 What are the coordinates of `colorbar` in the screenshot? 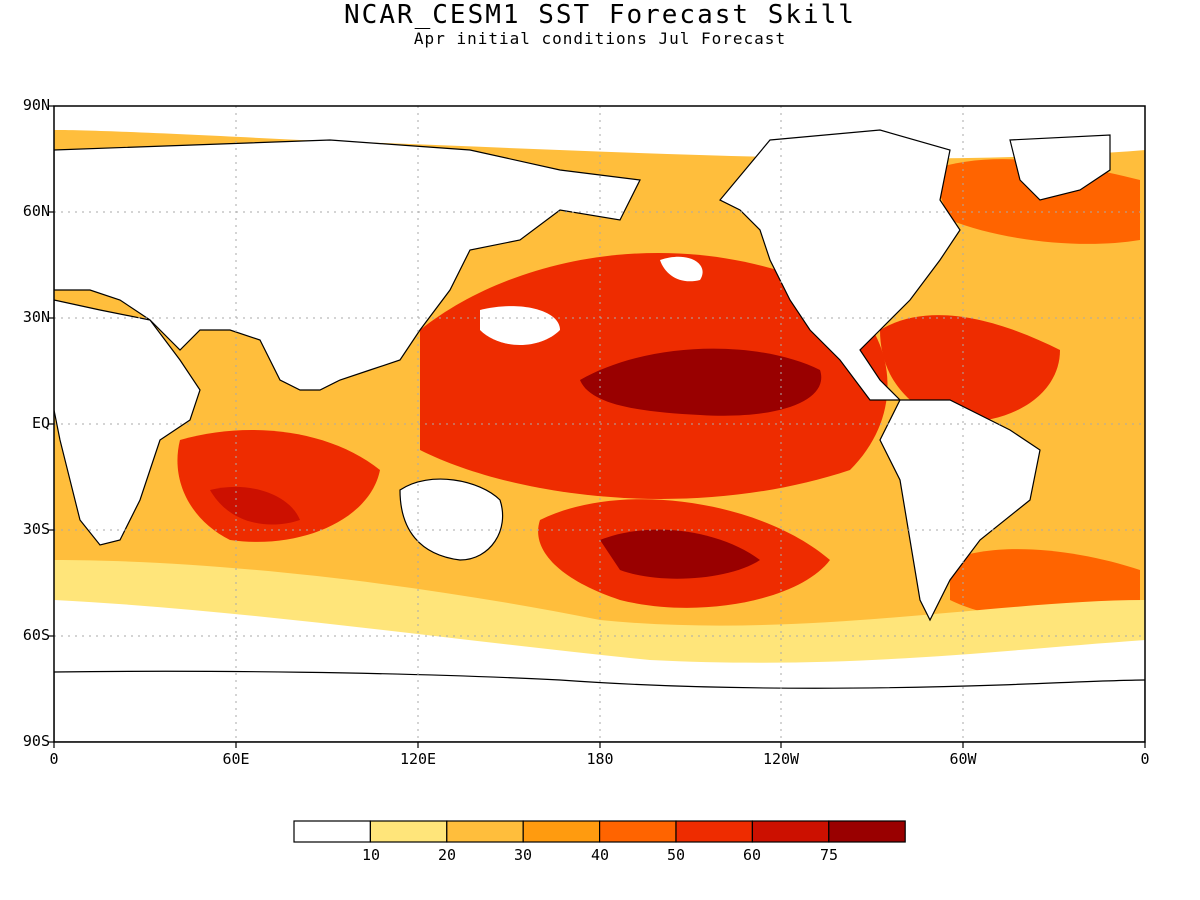 It's located at (599, 831).